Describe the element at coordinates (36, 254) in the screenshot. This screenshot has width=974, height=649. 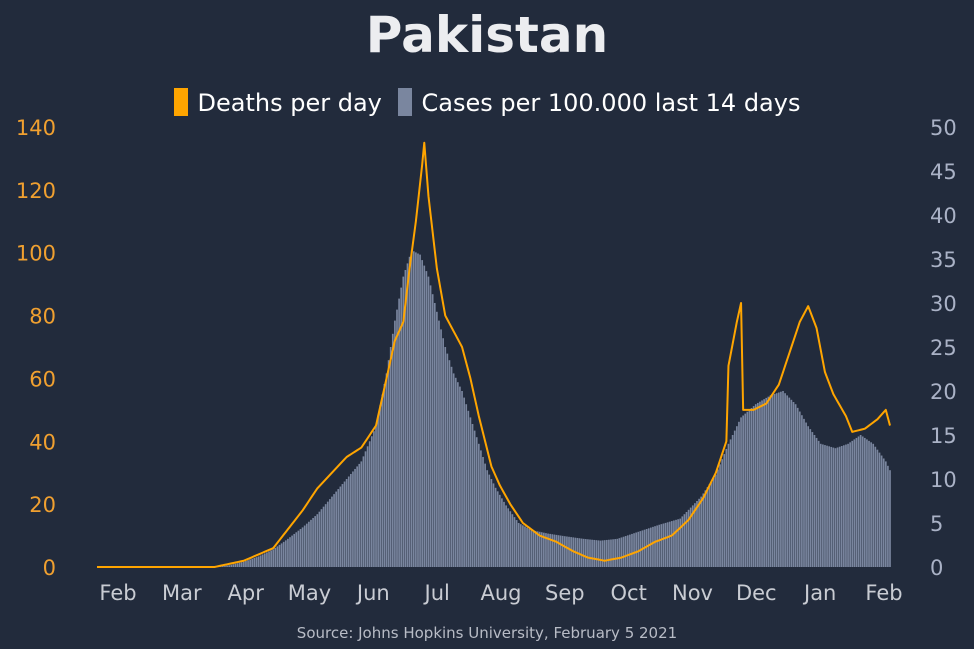
I see `left-axis-tick-label: 100` at that location.